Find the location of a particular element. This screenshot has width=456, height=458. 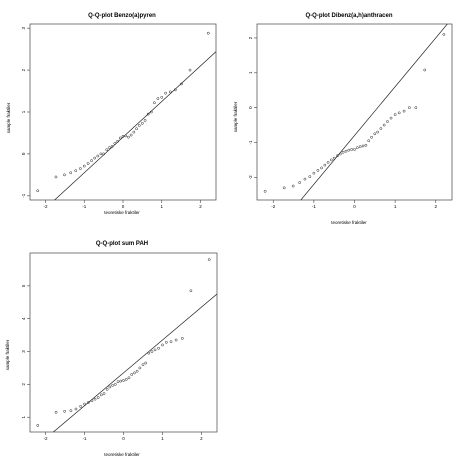

y-axis-label: sample fraktiler is located at coordinates (7, 354).